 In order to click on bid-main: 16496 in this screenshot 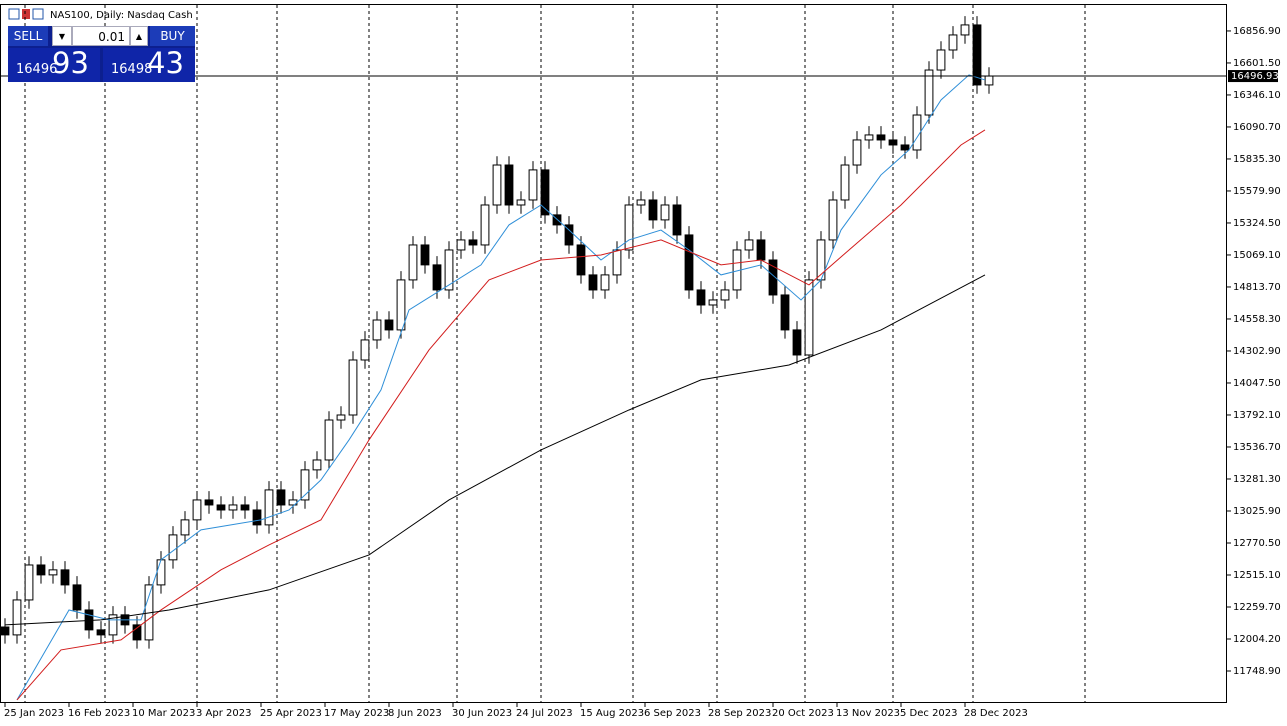, I will do `click(37, 69)`.